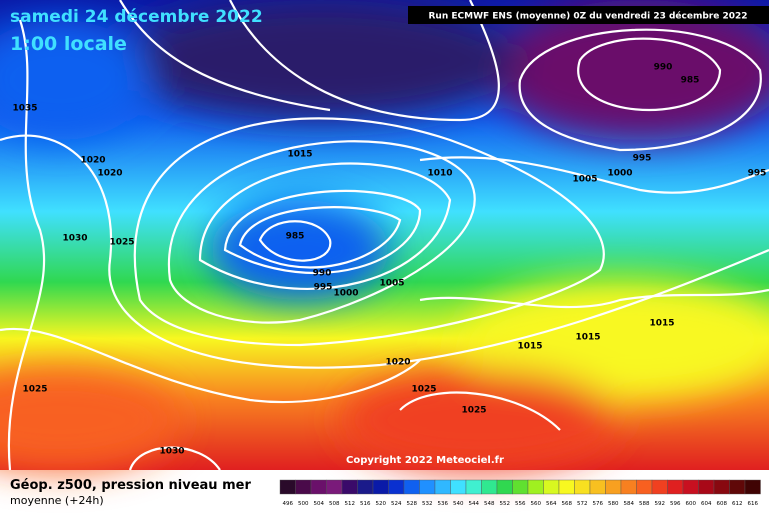 The height and width of the screenshot is (513, 769). What do you see at coordinates (57, 500) in the screenshot?
I see `legend-subtitle: moyenne (+24h)` at bounding box center [57, 500].